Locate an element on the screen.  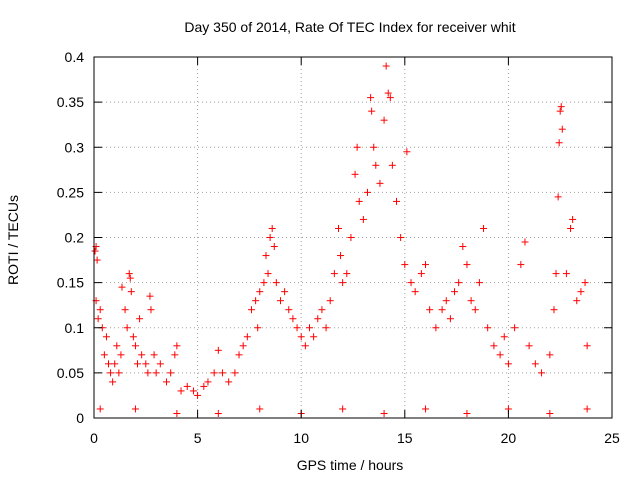
x-axis-label: GPS time / hours is located at coordinates (350, 465).